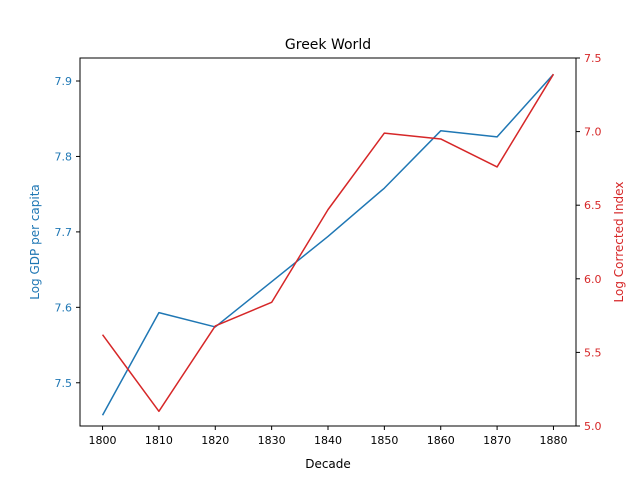 This screenshot has width=640, height=480. Describe the element at coordinates (593, 426) in the screenshot. I see `right-tick-label: 5.0` at that location.